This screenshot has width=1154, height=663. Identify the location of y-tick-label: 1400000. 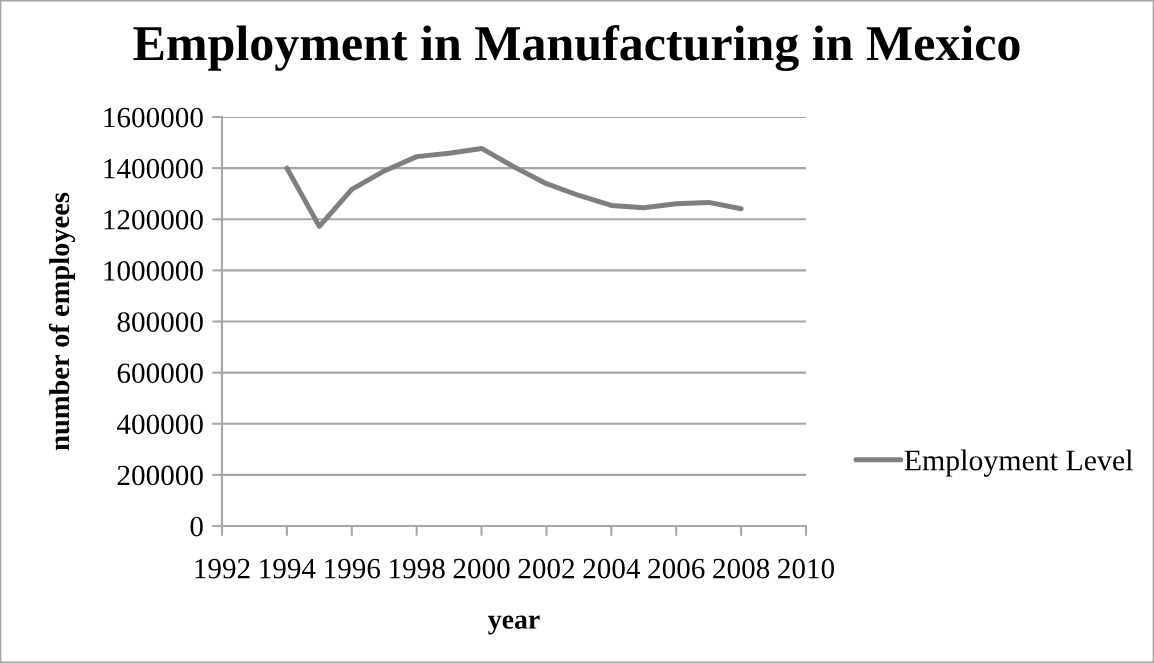
(153, 168).